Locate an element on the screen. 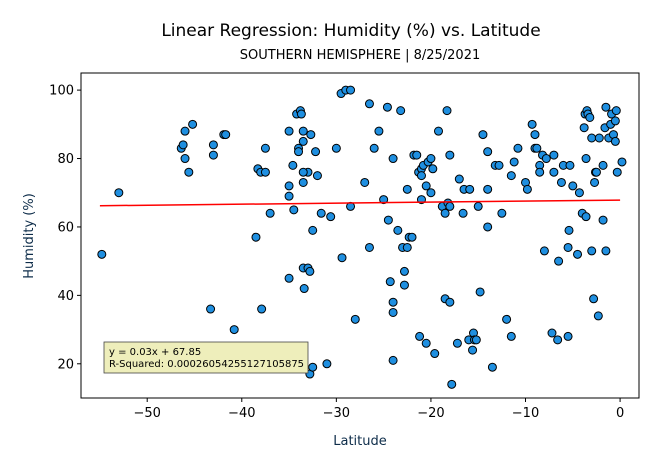 Image resolution: width=661 pixels, height=469 pixels. x-tick-label: −20 is located at coordinates (430, 413).